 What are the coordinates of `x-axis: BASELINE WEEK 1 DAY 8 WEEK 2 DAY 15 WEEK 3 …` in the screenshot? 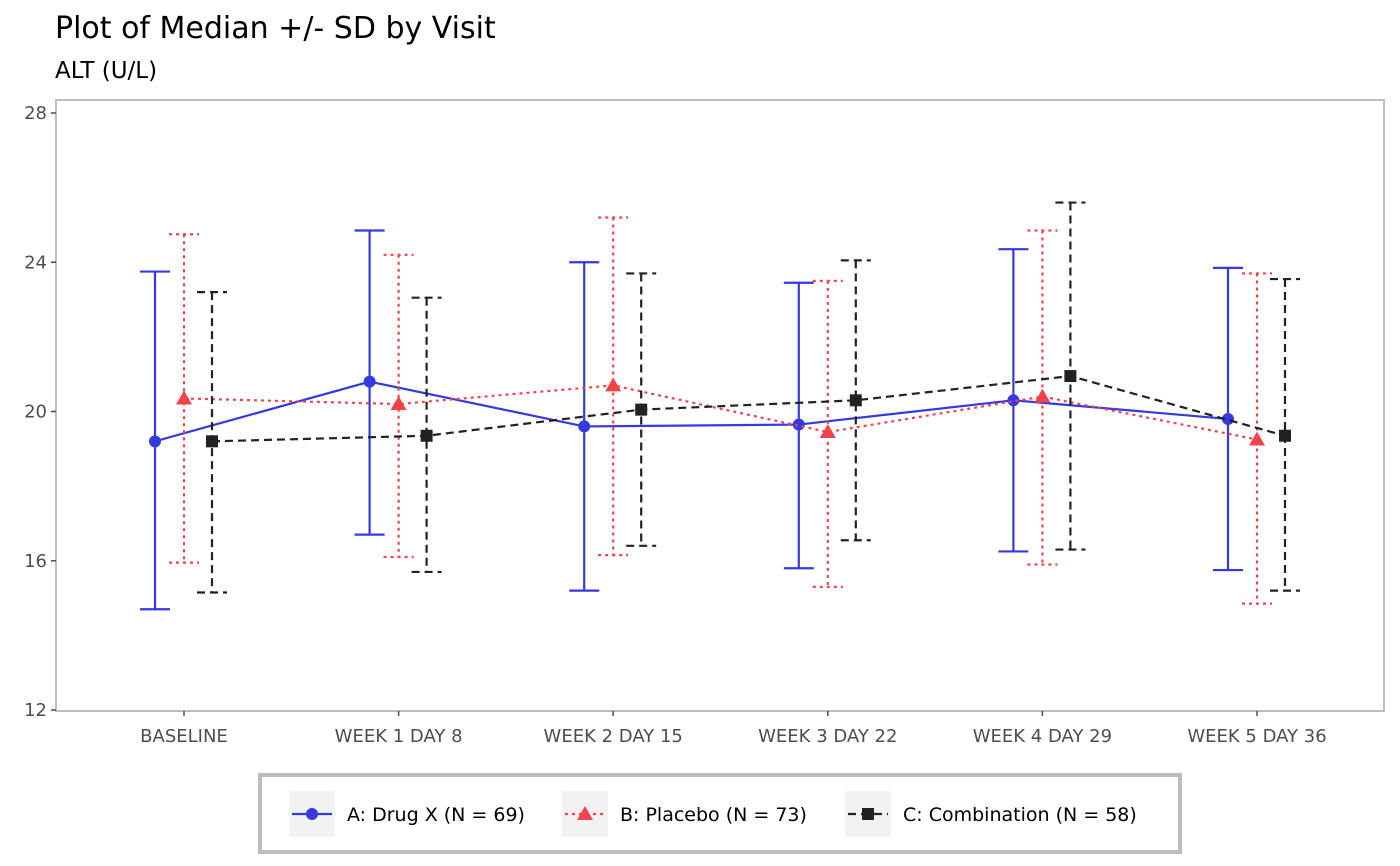 It's located at (733, 729).